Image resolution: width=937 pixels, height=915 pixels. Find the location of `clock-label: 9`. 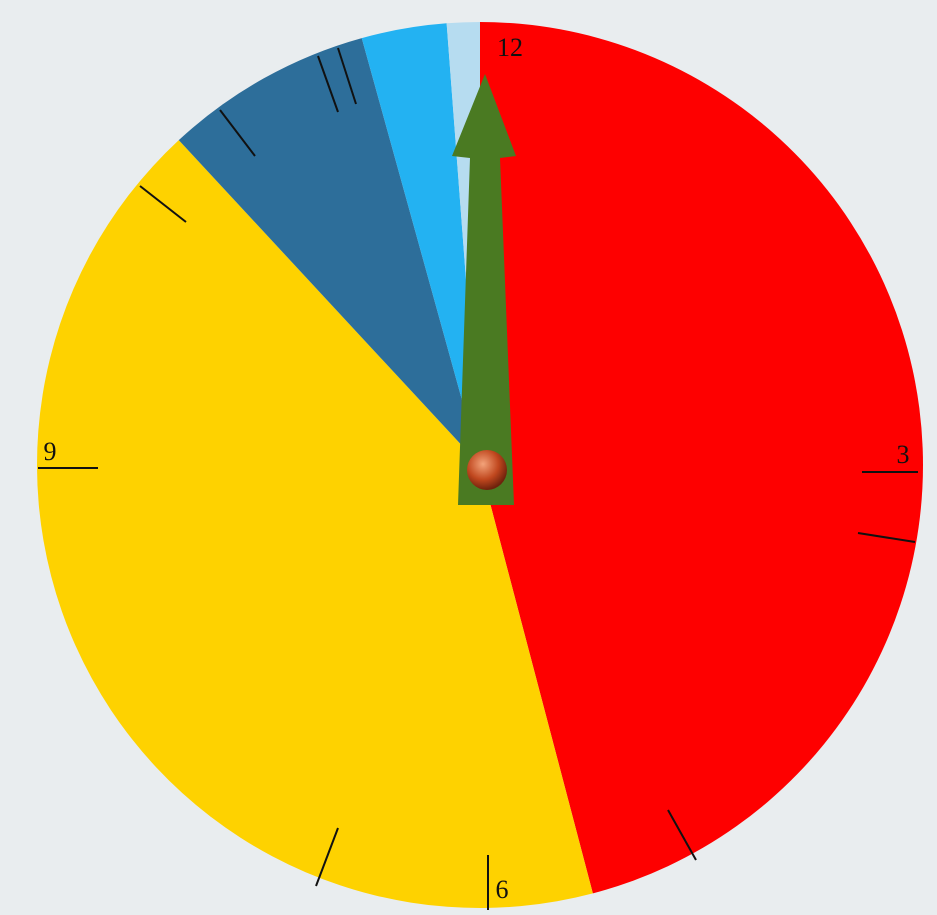

clock-label: 9 is located at coordinates (50, 451).